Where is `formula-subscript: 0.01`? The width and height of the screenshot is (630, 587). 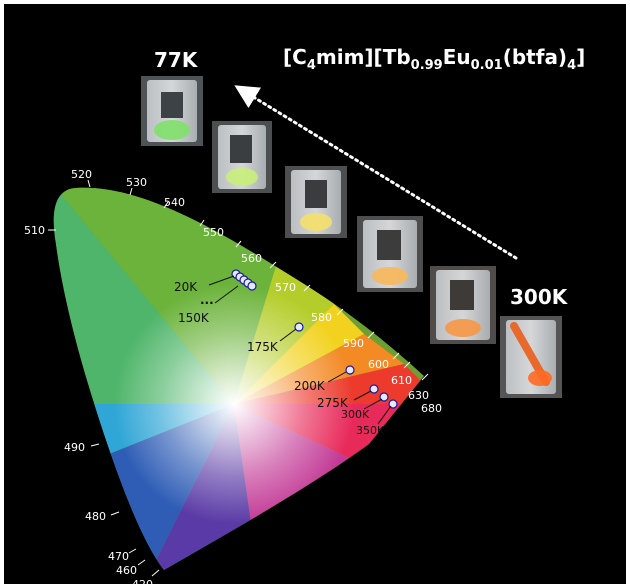
formula-subscript: 0.01 is located at coordinates (487, 65).